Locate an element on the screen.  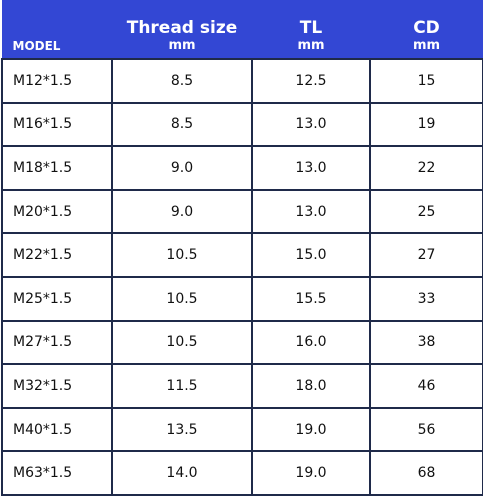
table-cell: 11.5 is located at coordinates (182, 386).